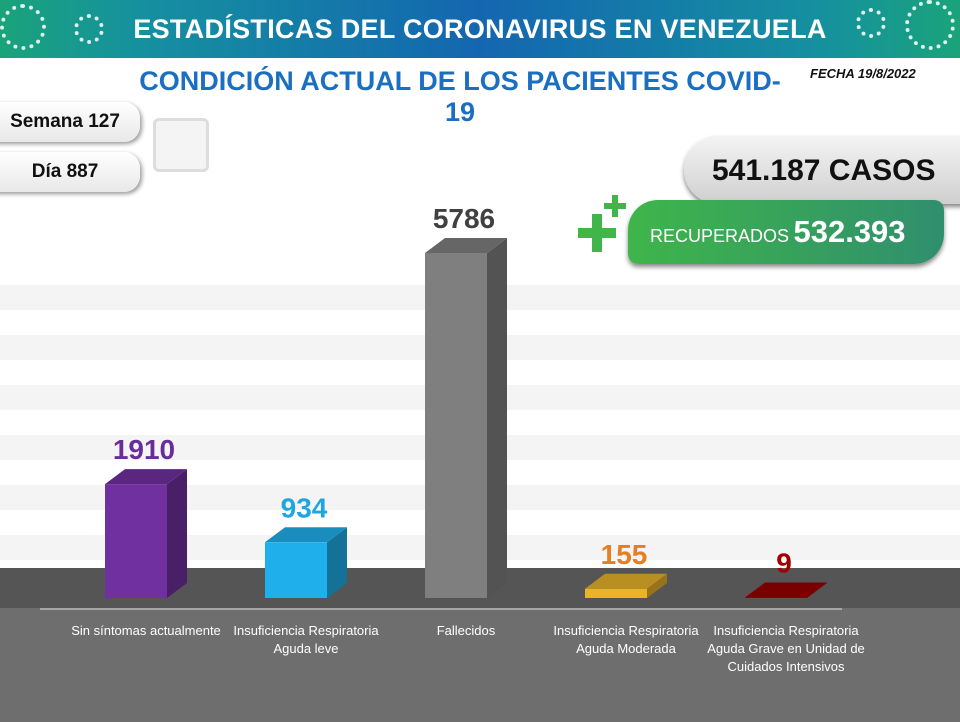  I want to click on data-label: 9, so click(784, 562).